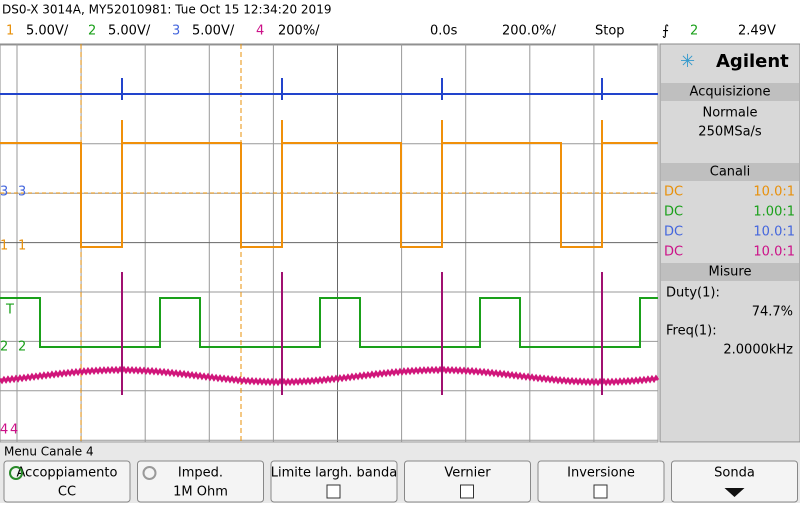  What do you see at coordinates (729, 322) in the screenshot?
I see `measurements: Duty(1): 74.7% Freq(1): 2.0000kHz` at bounding box center [729, 322].